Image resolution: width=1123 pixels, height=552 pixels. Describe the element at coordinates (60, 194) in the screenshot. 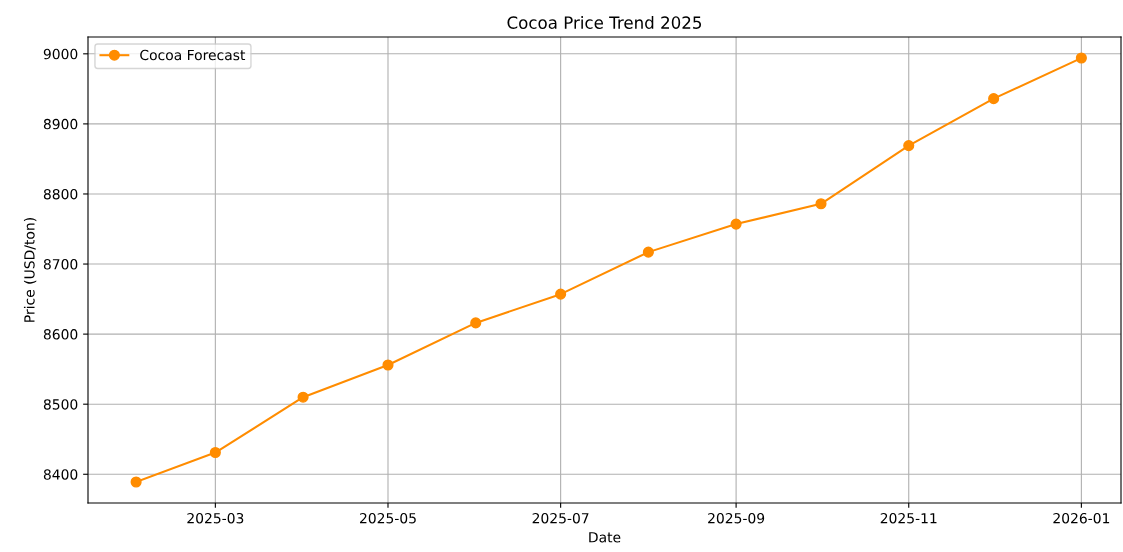

I see `y-tick-label: 8800` at that location.